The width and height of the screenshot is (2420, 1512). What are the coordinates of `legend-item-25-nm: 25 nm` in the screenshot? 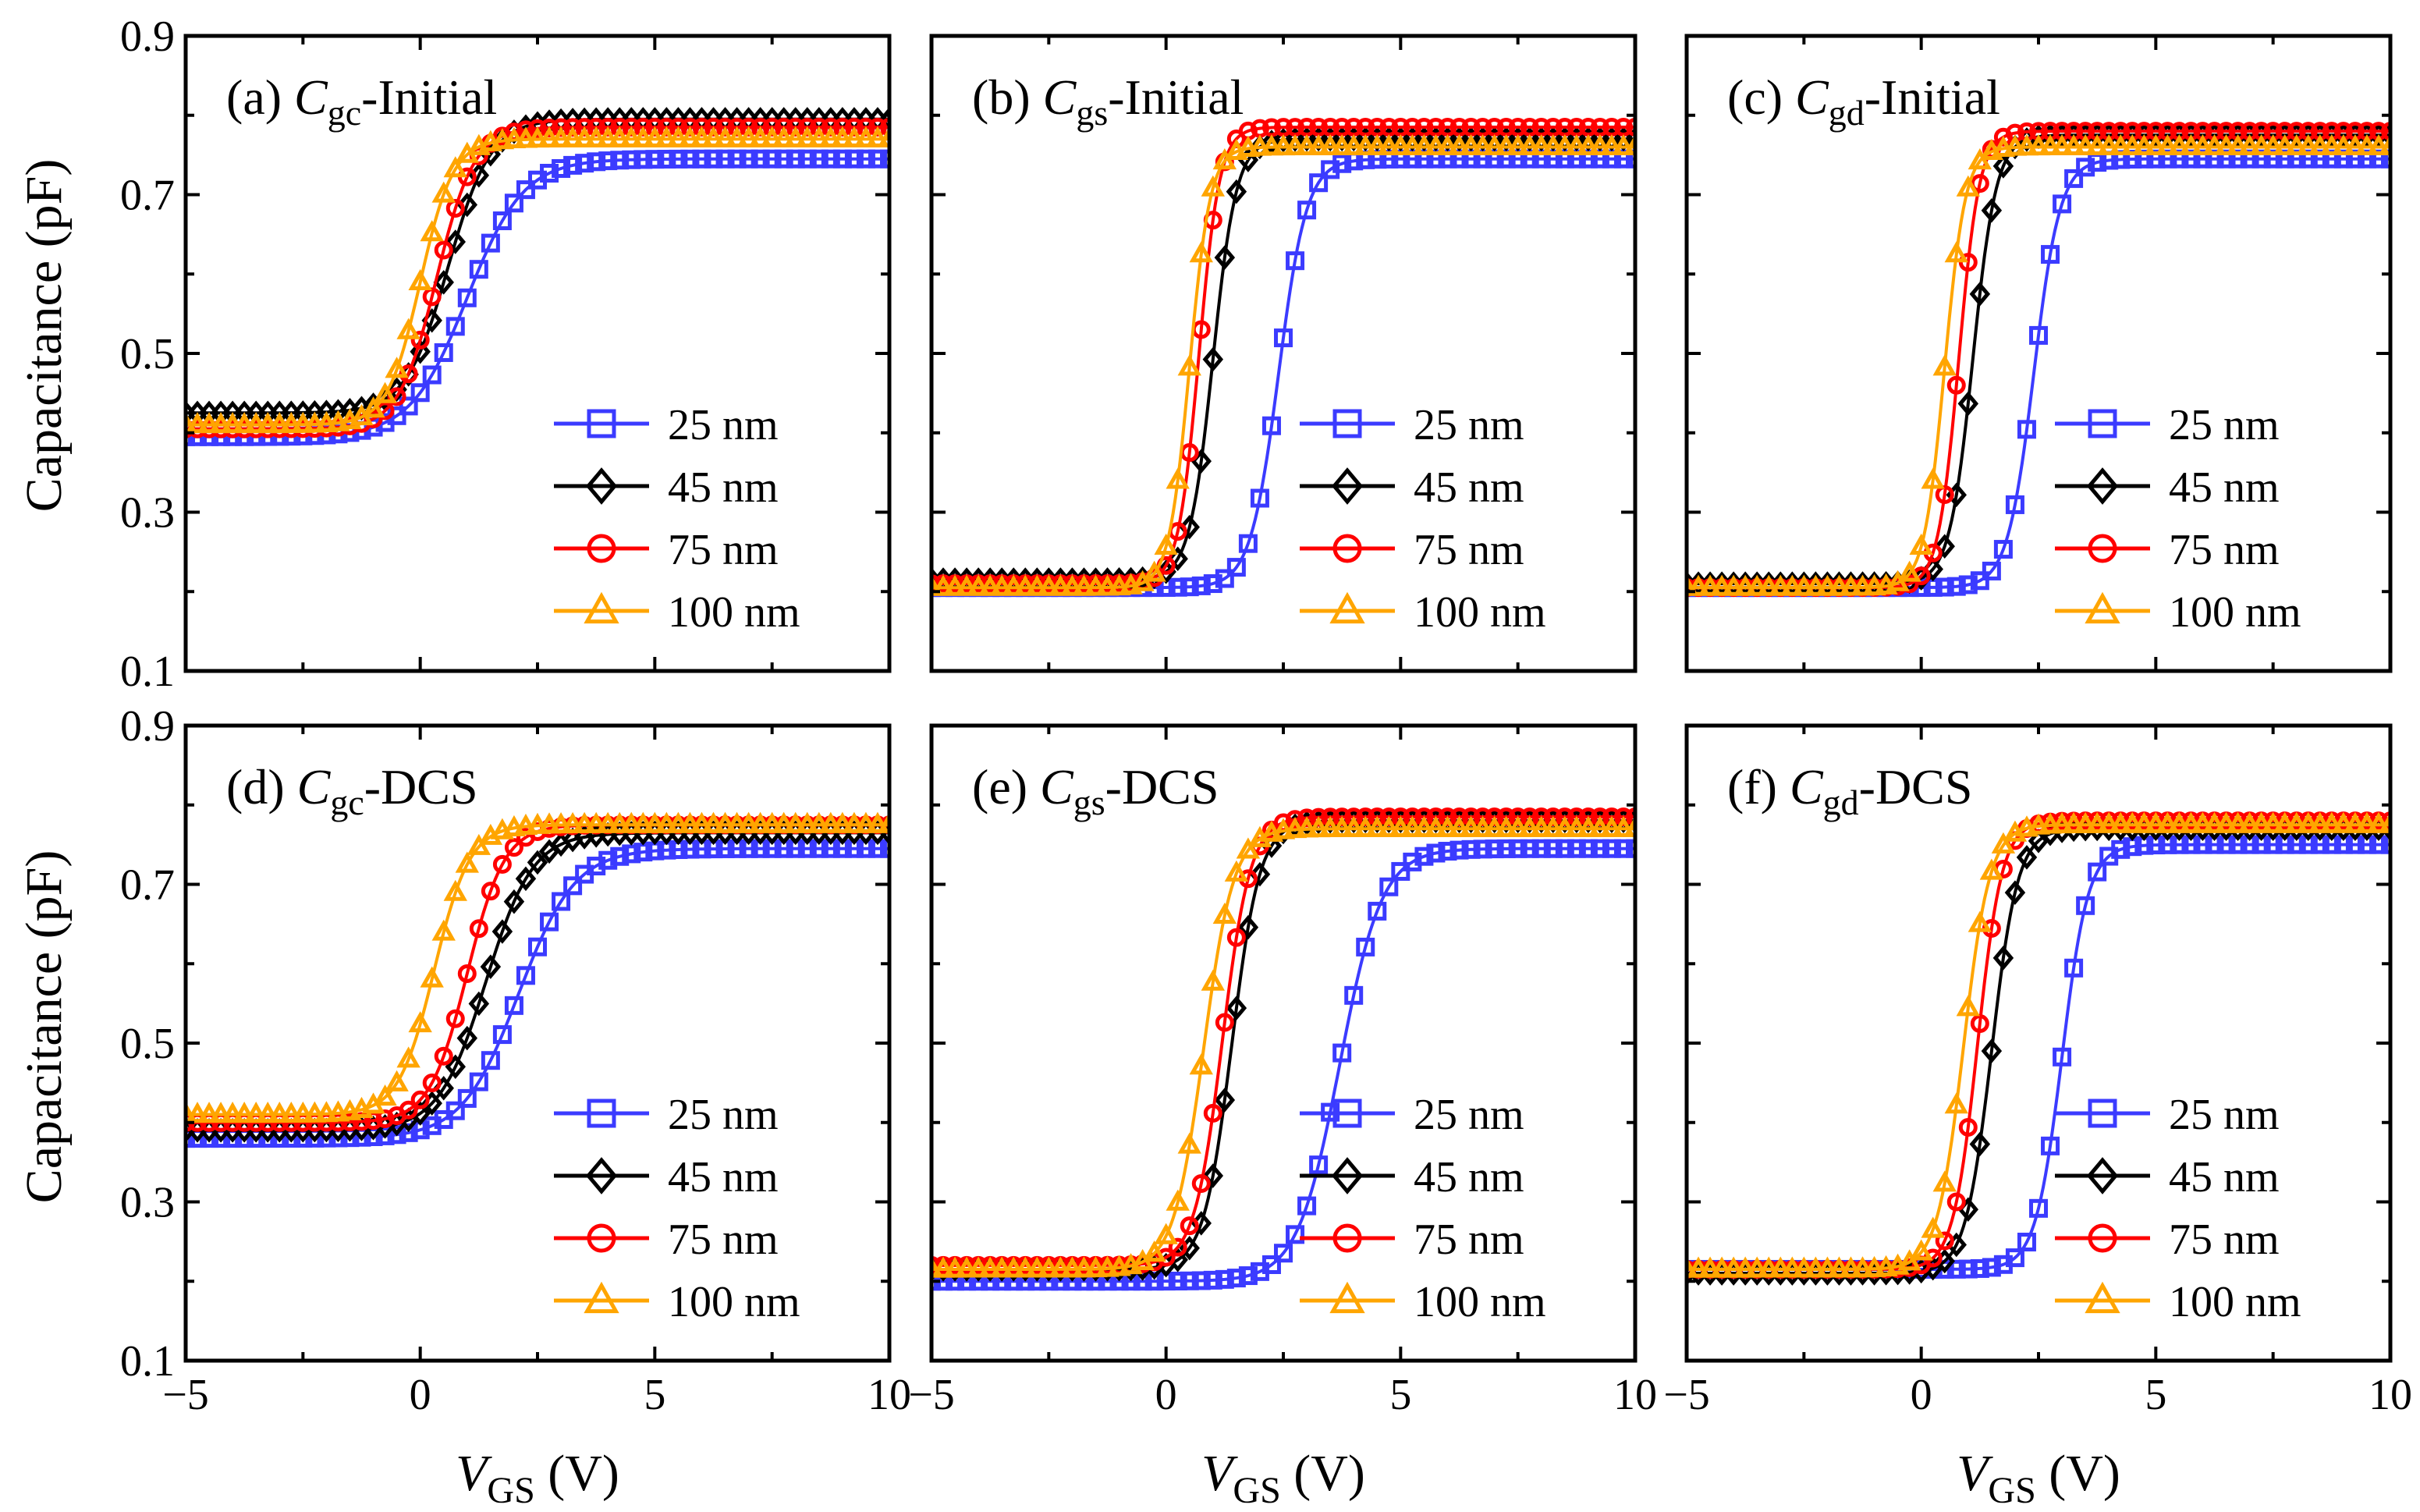 It's located at (1412, 1115).